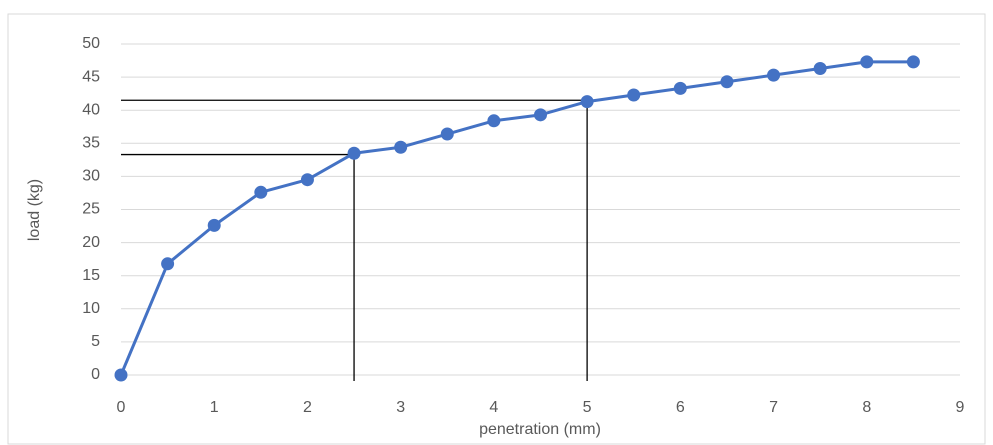 The image size is (993, 445). I want to click on y-tick-label: 50, so click(91, 43).